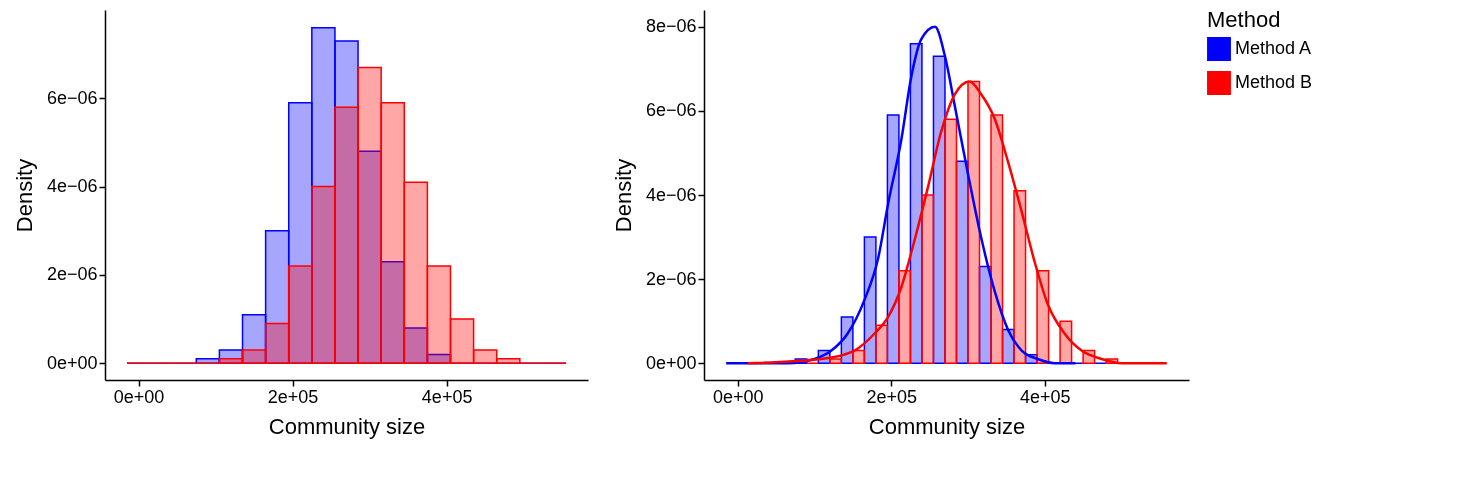  What do you see at coordinates (1244, 19) in the screenshot?
I see `legend-title: Method` at bounding box center [1244, 19].